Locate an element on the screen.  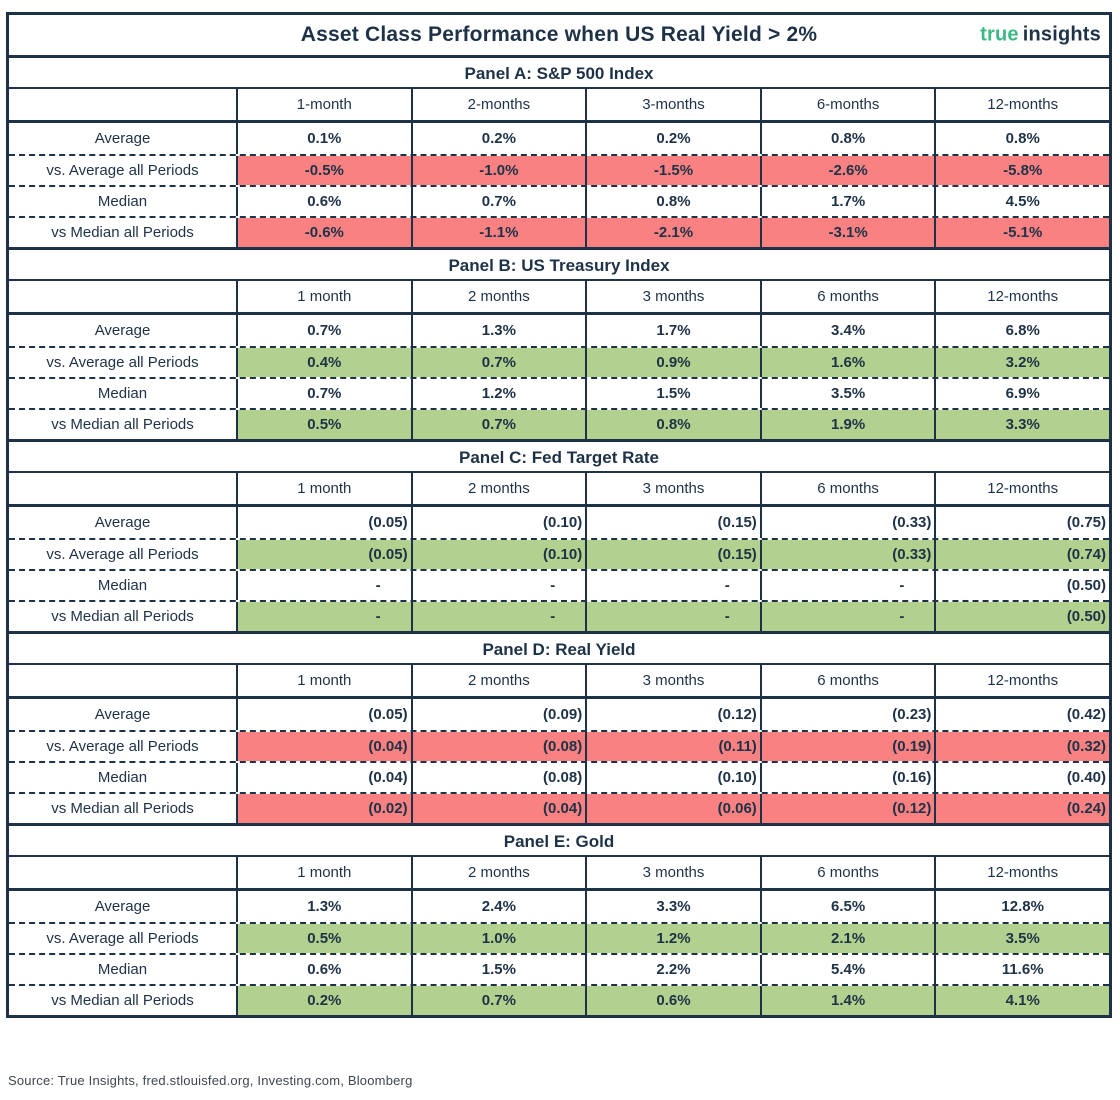
panel-c-column-header-1: 2 months is located at coordinates (498, 488).